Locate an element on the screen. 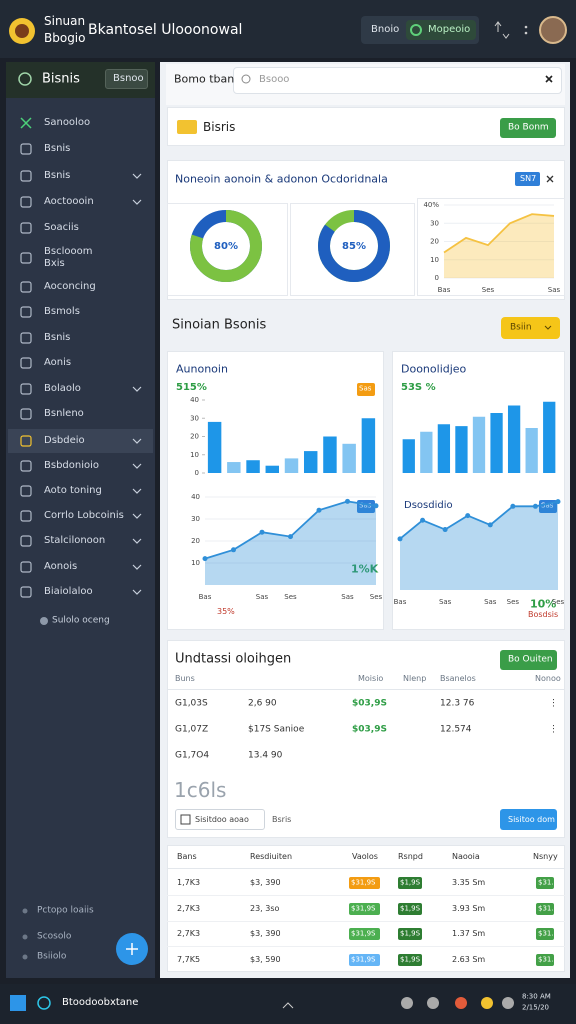 Image resolution: width=576 pixels, height=1024 pixels. table-cell: 3.35 Sm is located at coordinates (469, 882).